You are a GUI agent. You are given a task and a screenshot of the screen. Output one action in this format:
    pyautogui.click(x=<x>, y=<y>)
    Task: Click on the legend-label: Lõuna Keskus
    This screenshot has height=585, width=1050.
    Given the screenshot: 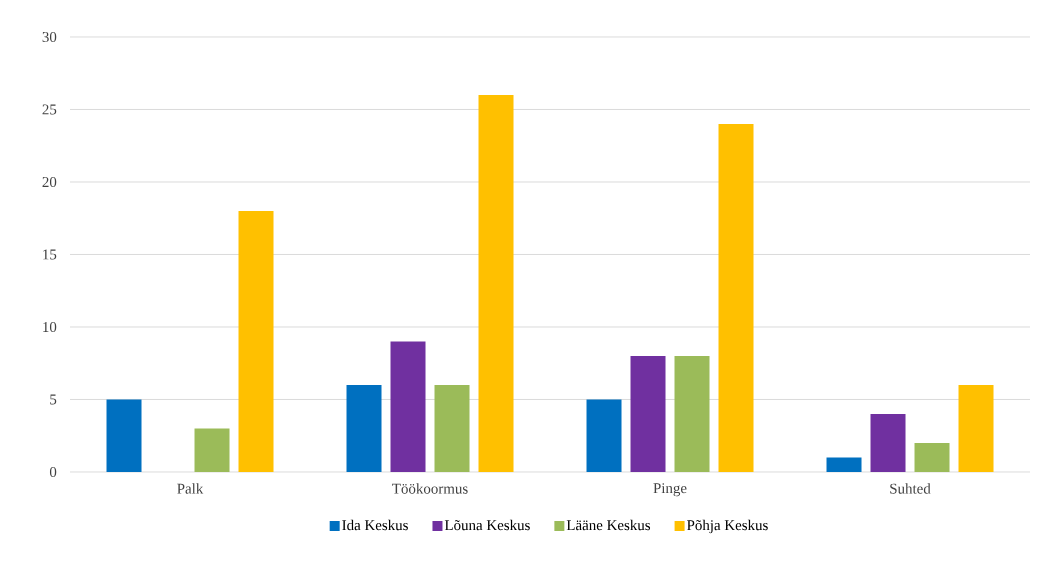 What is the action you would take?
    pyautogui.click(x=487, y=525)
    